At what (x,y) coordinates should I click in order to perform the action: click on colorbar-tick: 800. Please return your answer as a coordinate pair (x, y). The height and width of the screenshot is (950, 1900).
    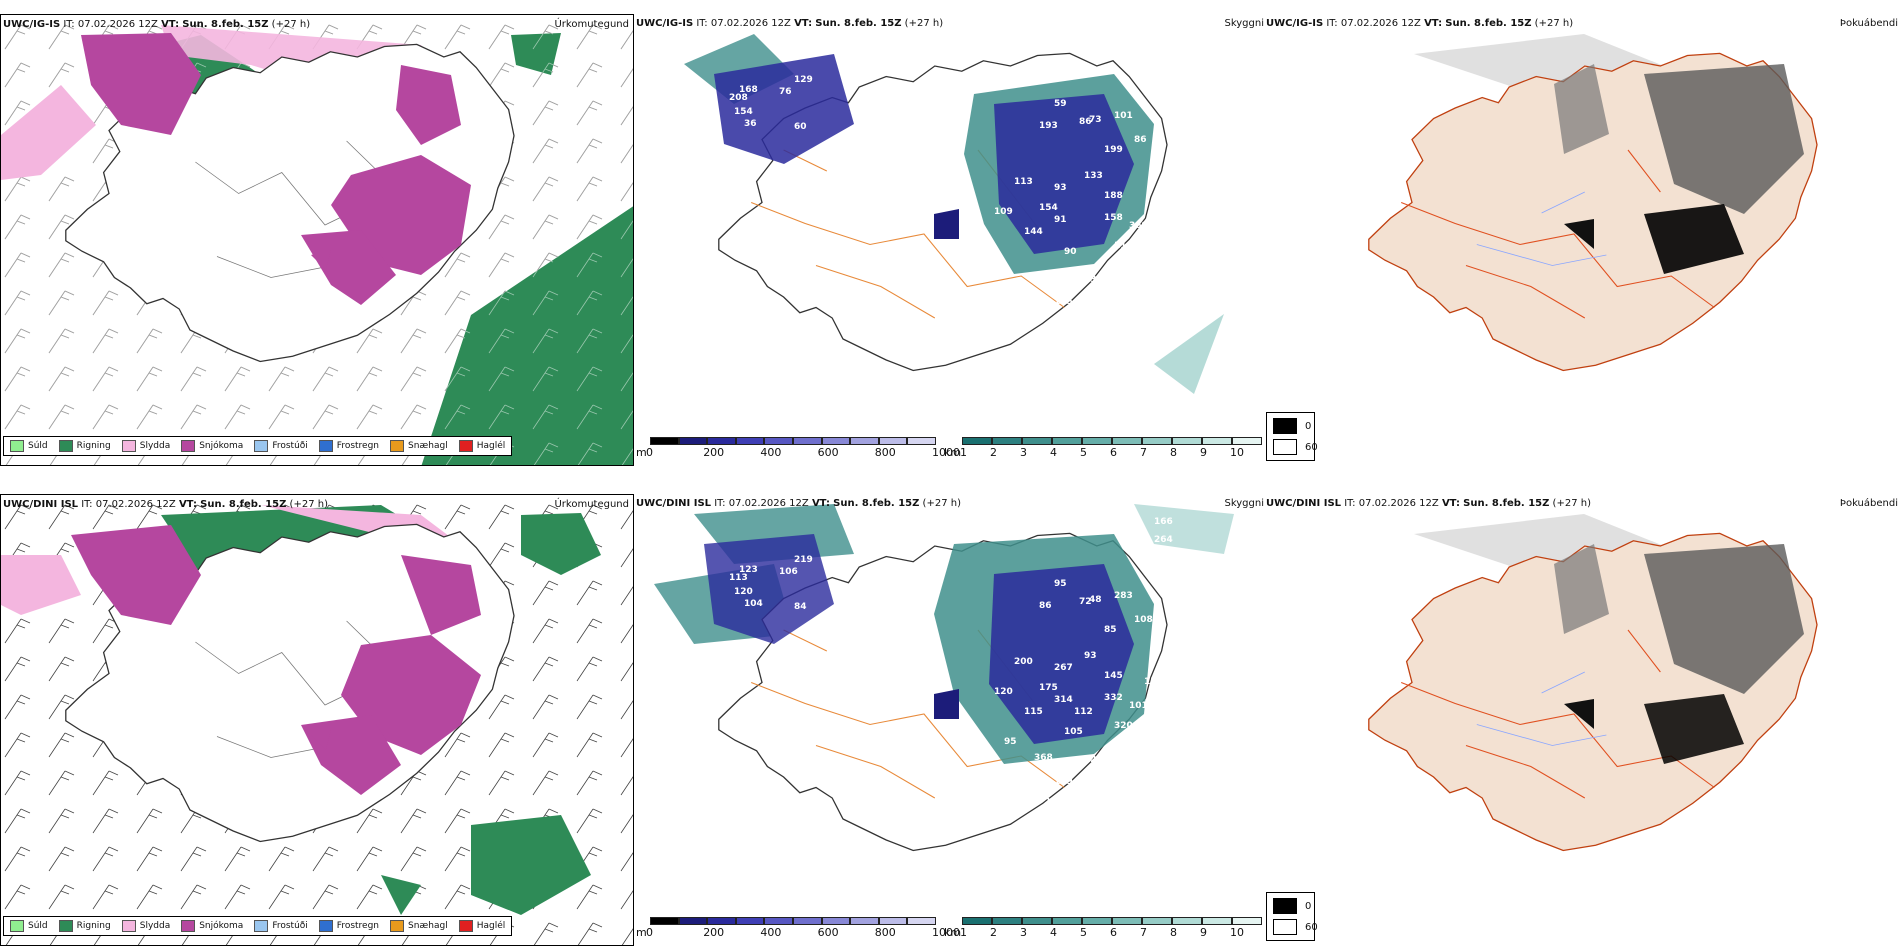
    Looking at the image, I should click on (885, 452).